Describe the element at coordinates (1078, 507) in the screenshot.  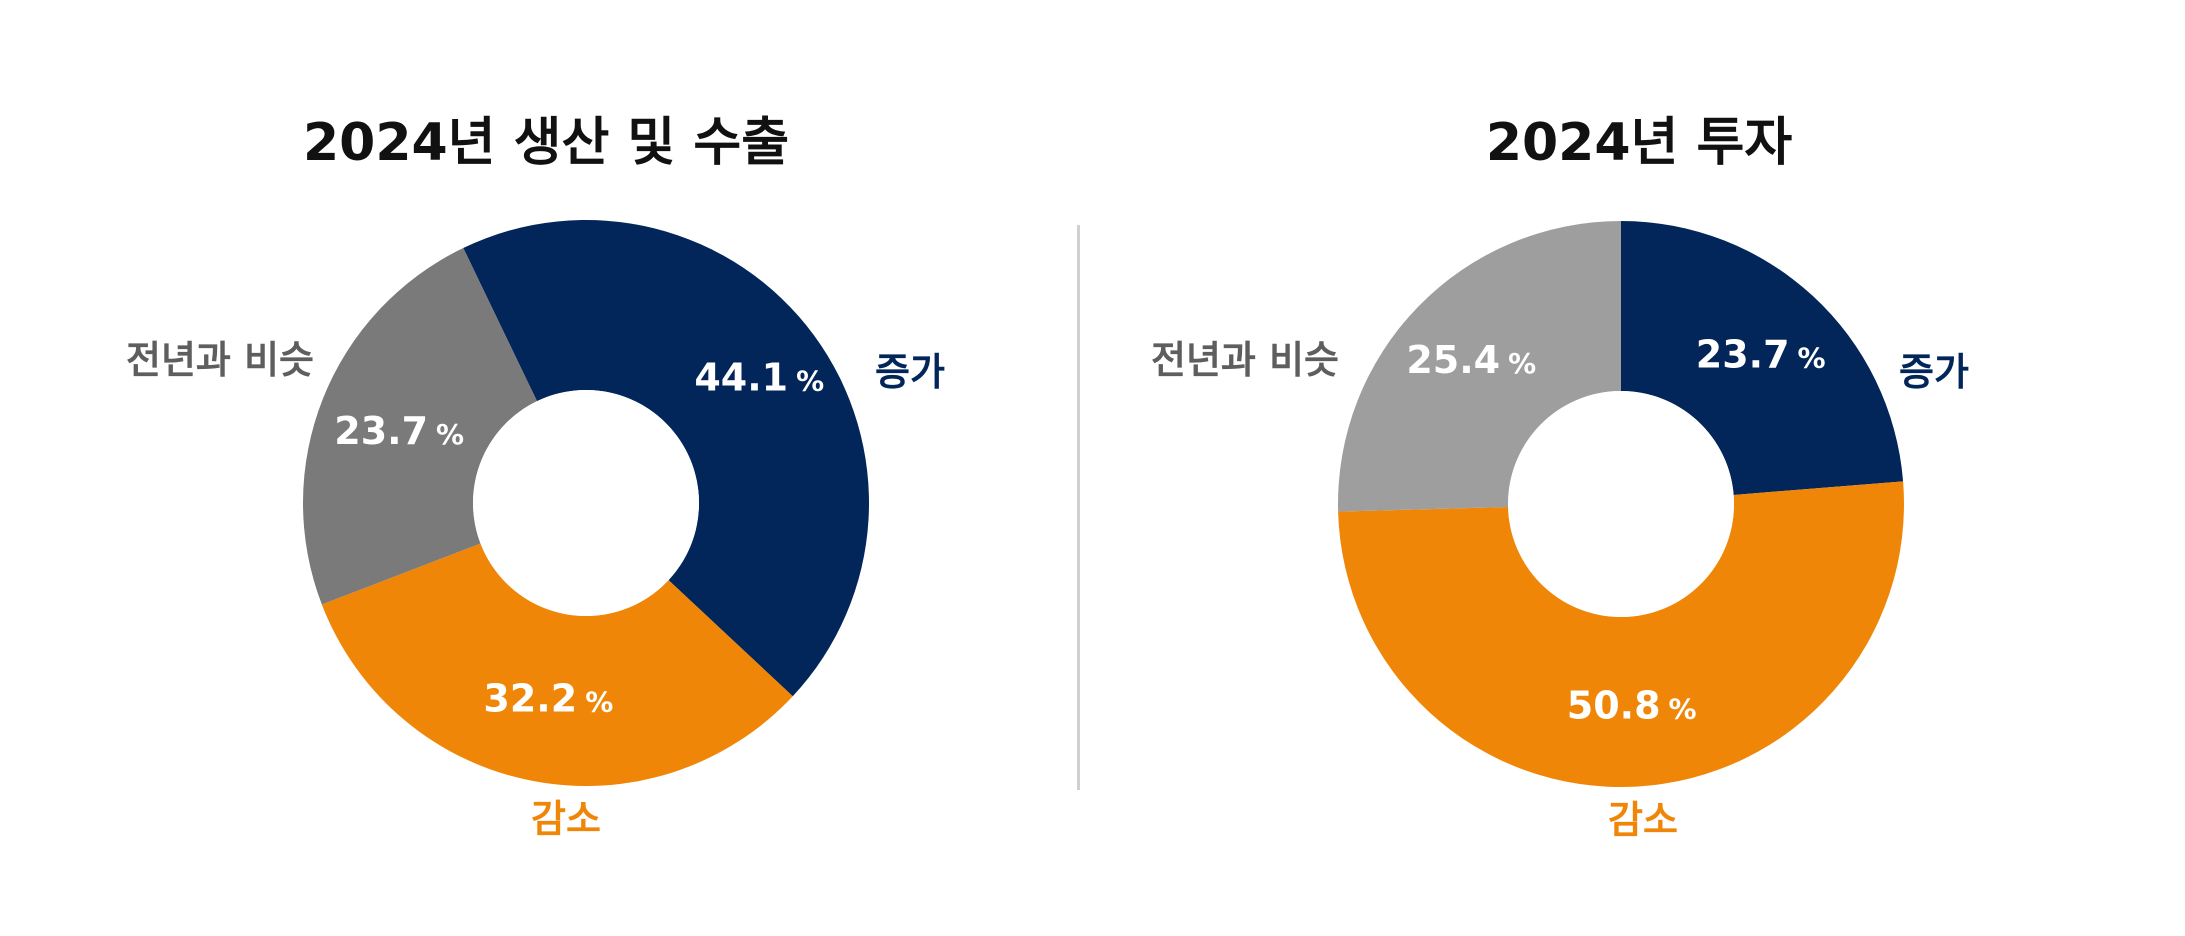
I see `panel-divider` at that location.